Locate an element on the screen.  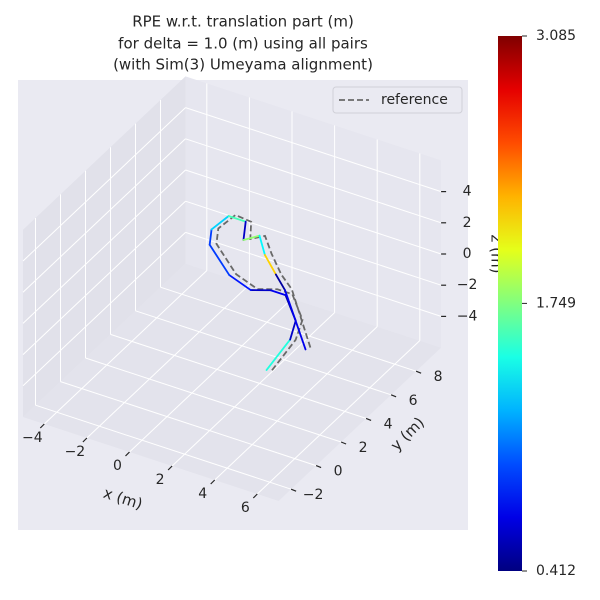
z-tick-label: 4 is located at coordinates (467, 192).